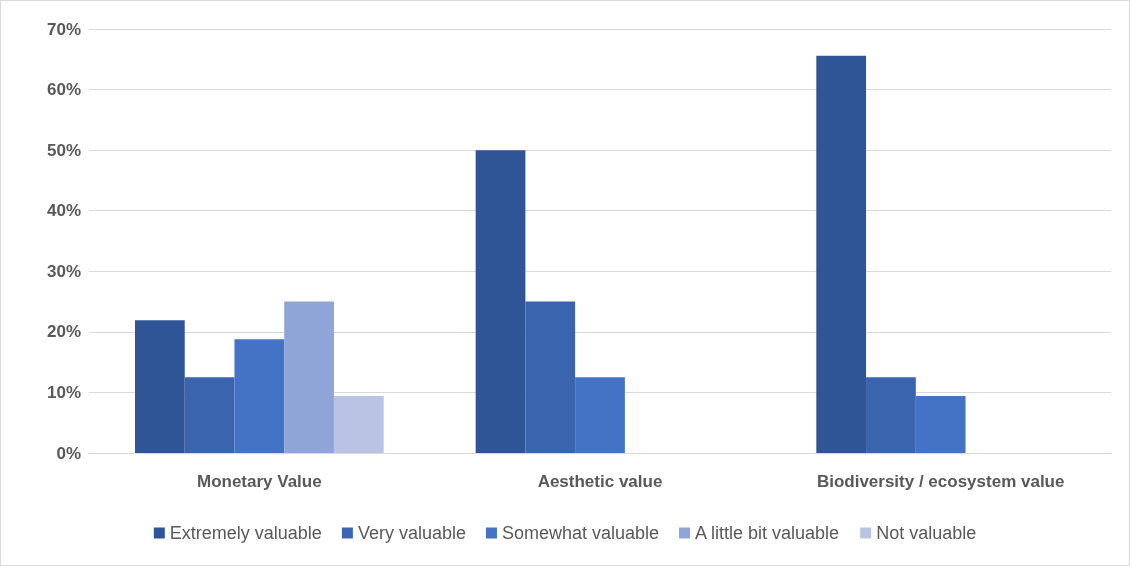 The height and width of the screenshot is (566, 1130). What do you see at coordinates (580, 533) in the screenshot?
I see `legend-label: Somewhat valuable` at bounding box center [580, 533].